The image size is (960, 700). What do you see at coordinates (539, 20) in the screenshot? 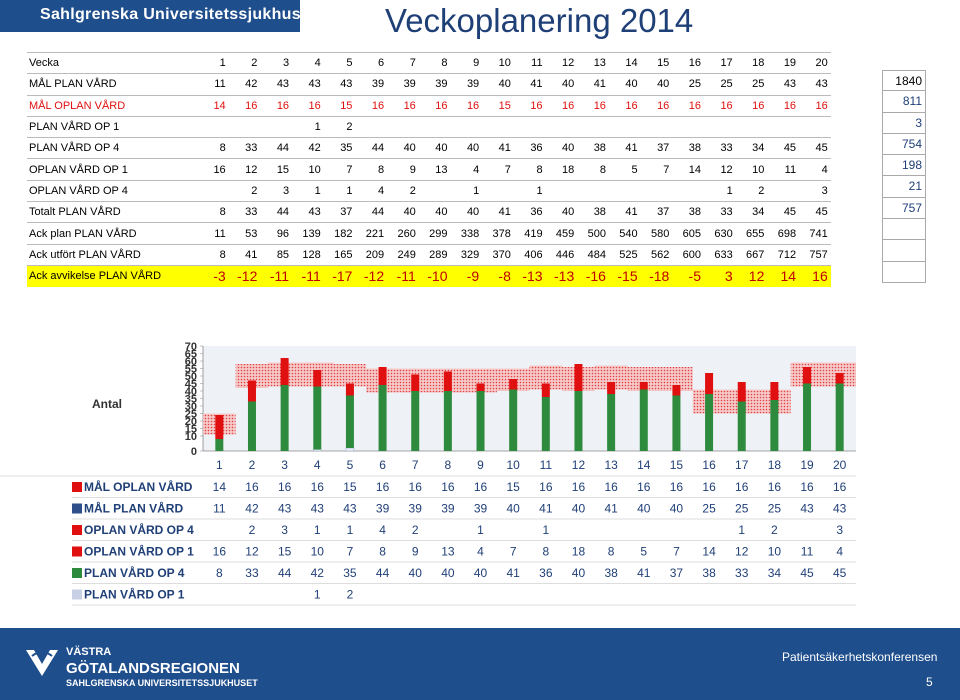
I see `page-title: Veckoplanering 2014` at bounding box center [539, 20].